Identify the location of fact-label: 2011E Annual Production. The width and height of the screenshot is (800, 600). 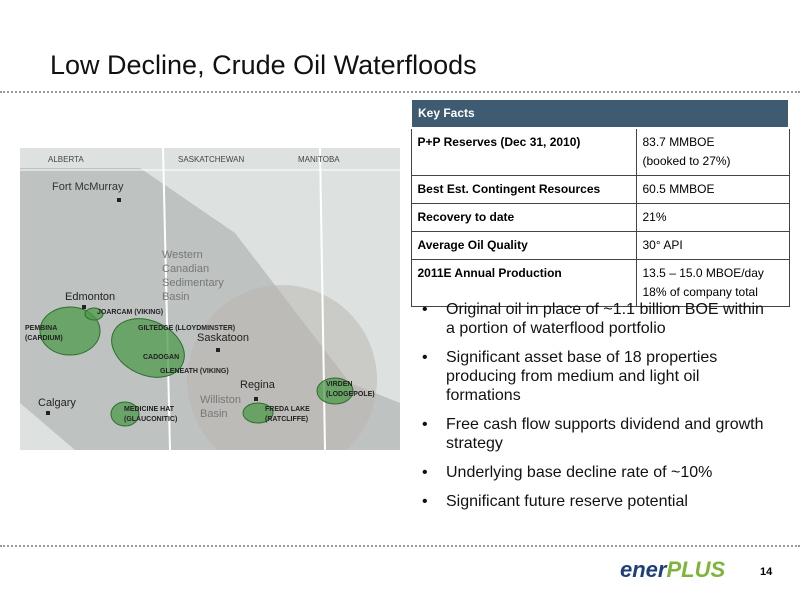
(523, 283).